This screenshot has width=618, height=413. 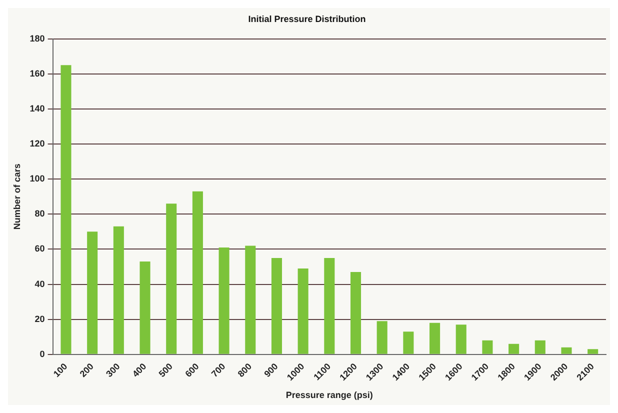 I want to click on x-tick-label: 300, so click(x=113, y=370).